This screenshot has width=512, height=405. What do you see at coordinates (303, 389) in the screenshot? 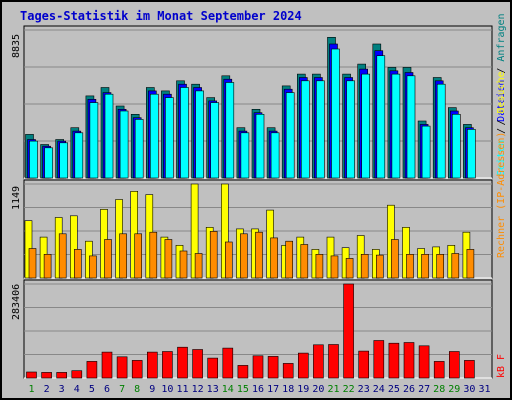
I see `x-tick-label-day-19: 19` at bounding box center [303, 389].